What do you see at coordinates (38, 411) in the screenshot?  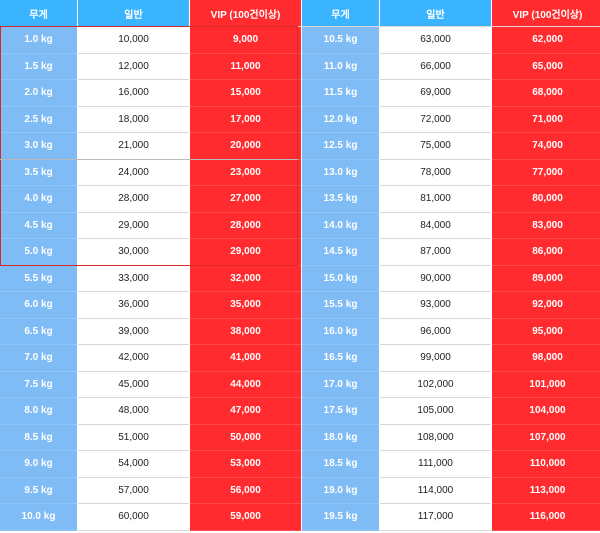 I see `weight-cell: 8.0 kg` at bounding box center [38, 411].